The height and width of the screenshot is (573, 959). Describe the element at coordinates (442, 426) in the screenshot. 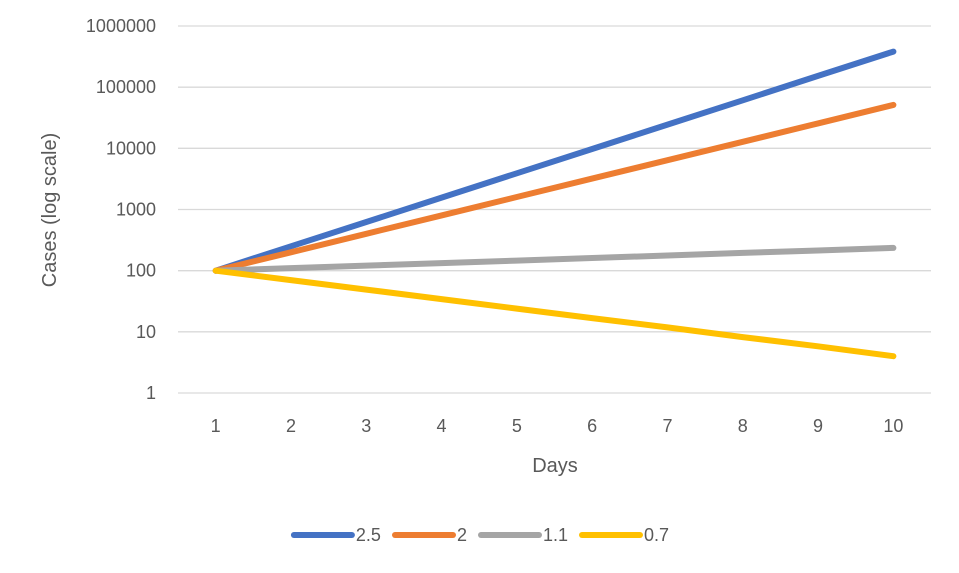

I see `x-tick-label: 4` at that location.